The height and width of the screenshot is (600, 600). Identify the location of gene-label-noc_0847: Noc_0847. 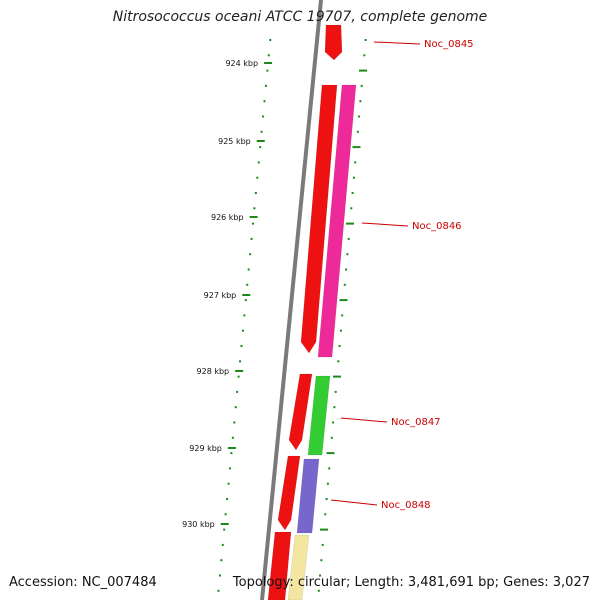
(416, 422).